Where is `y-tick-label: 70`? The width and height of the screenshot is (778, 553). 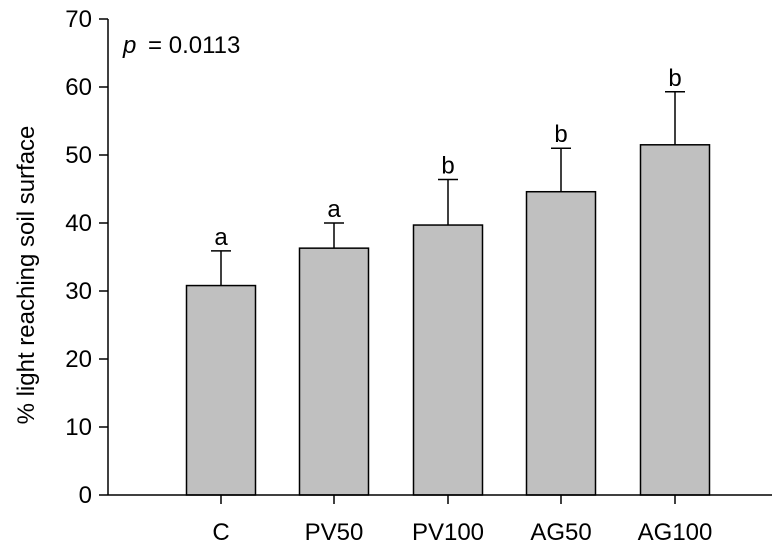
y-tick-label: 70 is located at coordinates (78, 19).